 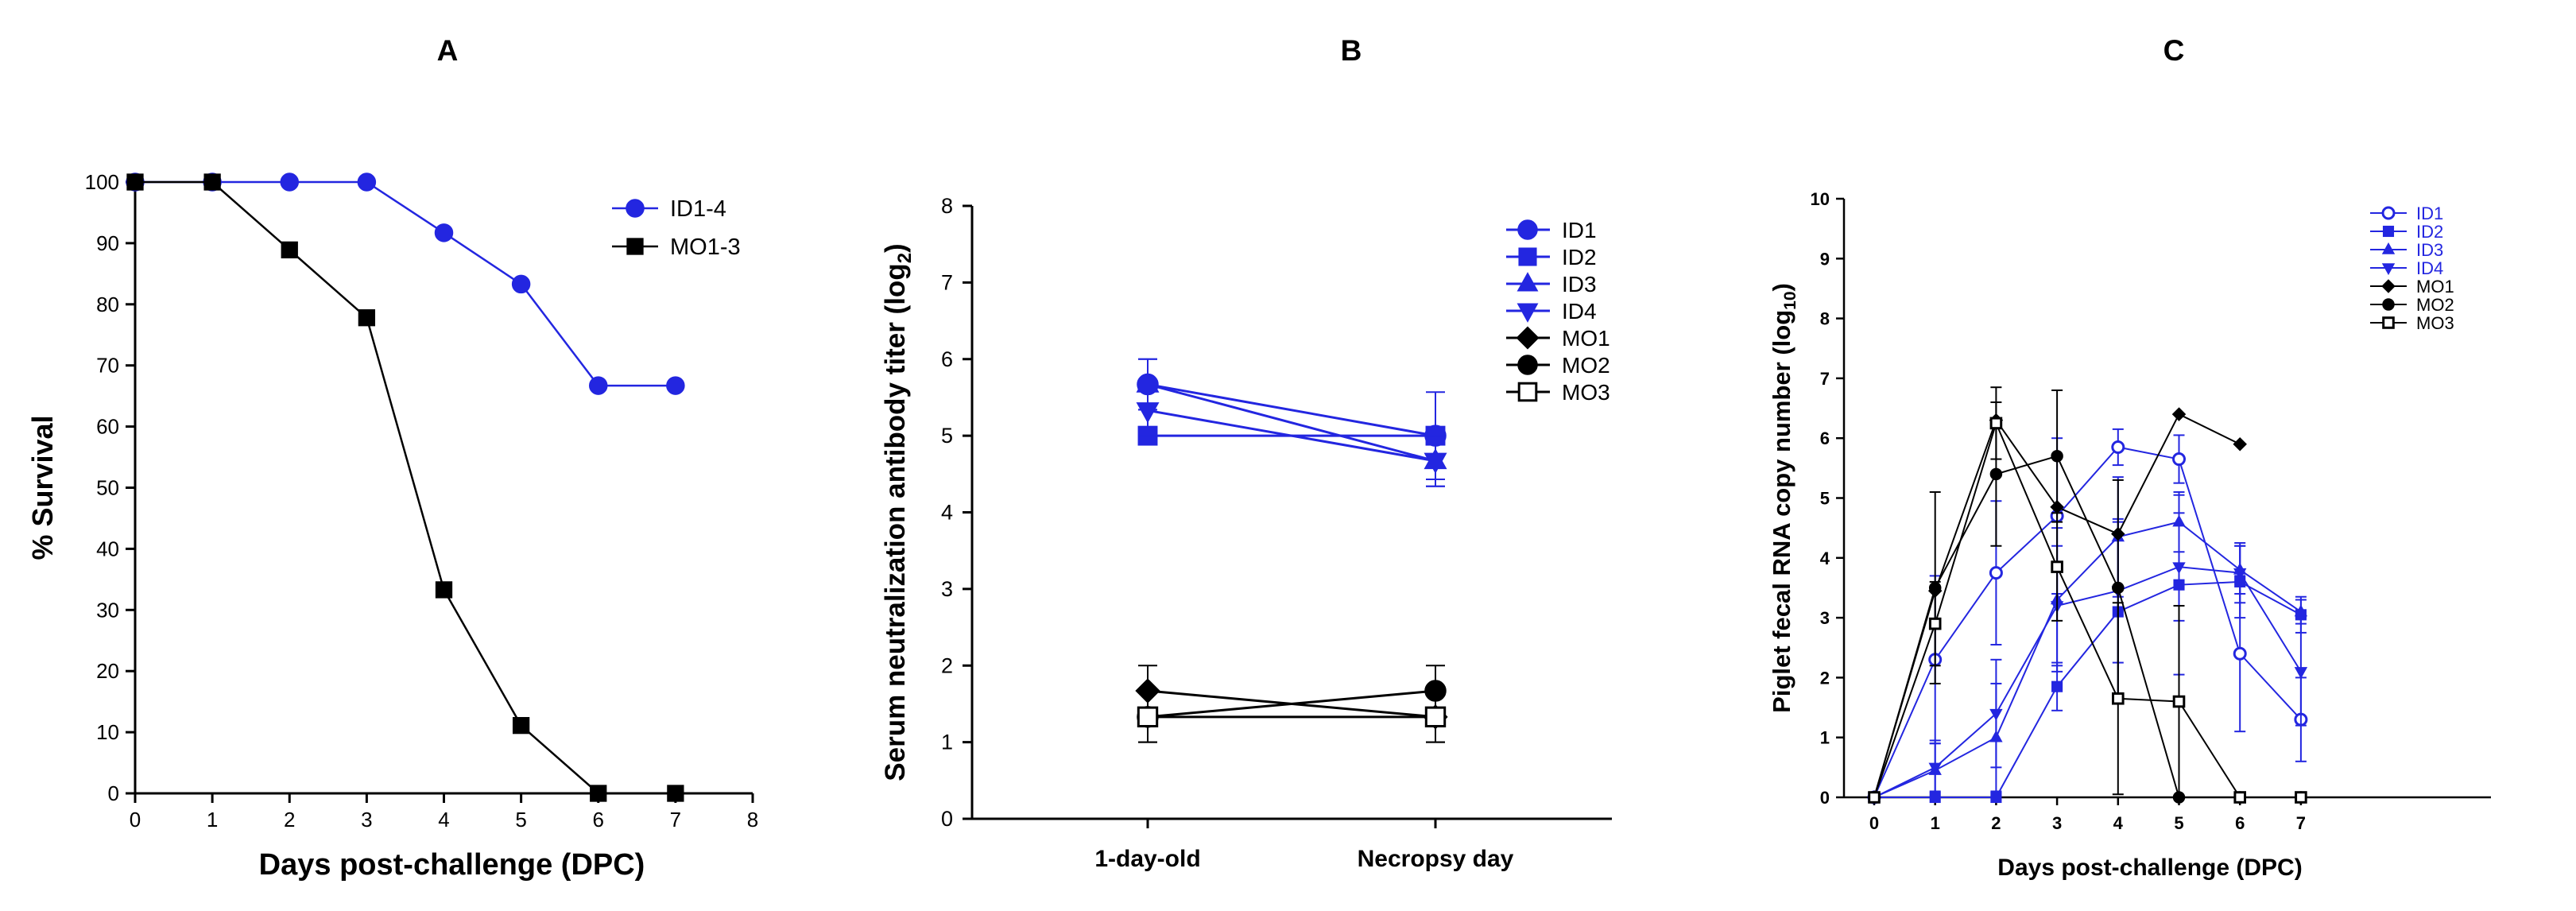 What do you see at coordinates (896, 248) in the screenshot?
I see `y-axis-title-end: )` at bounding box center [896, 248].